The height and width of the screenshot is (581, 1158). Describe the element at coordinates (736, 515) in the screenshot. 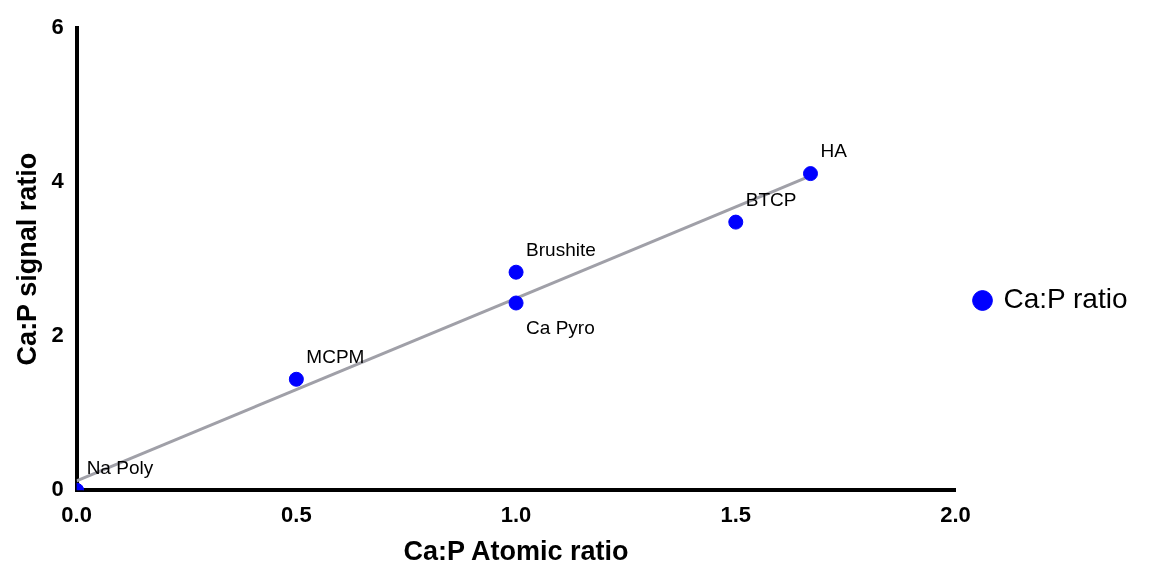

I see `x-tick-label: 1.5` at that location.